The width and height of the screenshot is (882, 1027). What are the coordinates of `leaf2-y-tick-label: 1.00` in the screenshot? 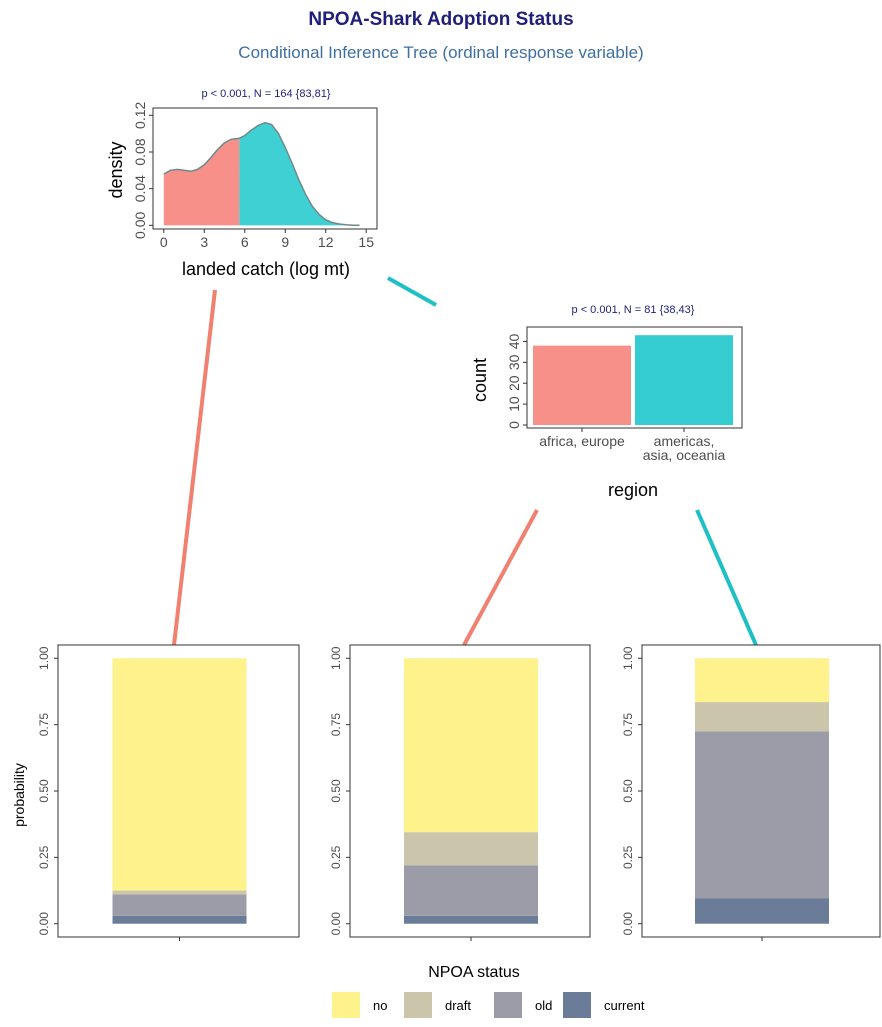 It's located at (336, 658).